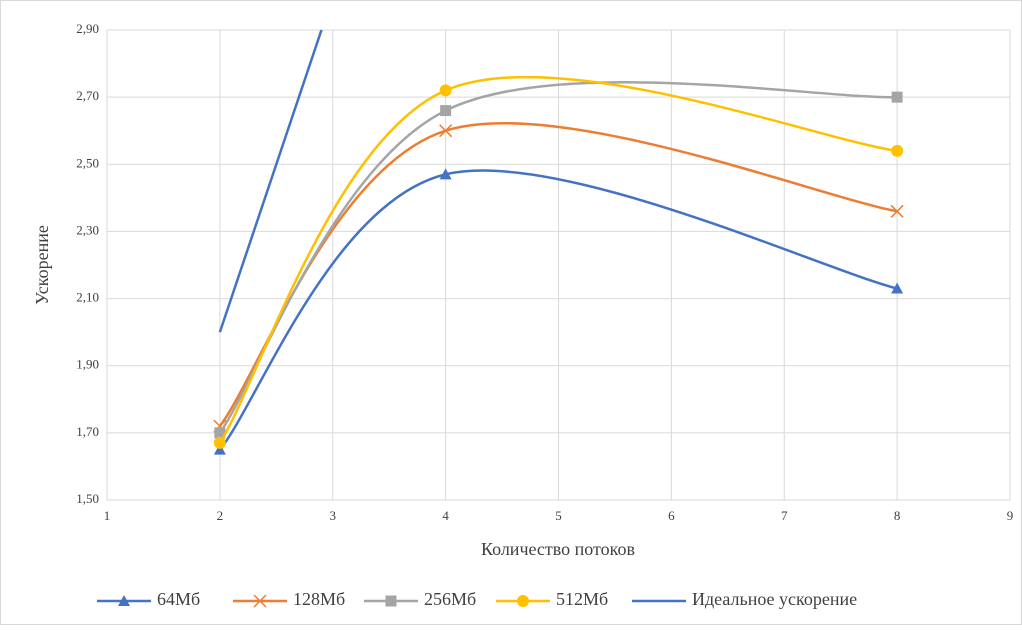 This screenshot has width=1022, height=630. Describe the element at coordinates (87, 498) in the screenshot. I see `y-tick-label: 1,50` at that location.